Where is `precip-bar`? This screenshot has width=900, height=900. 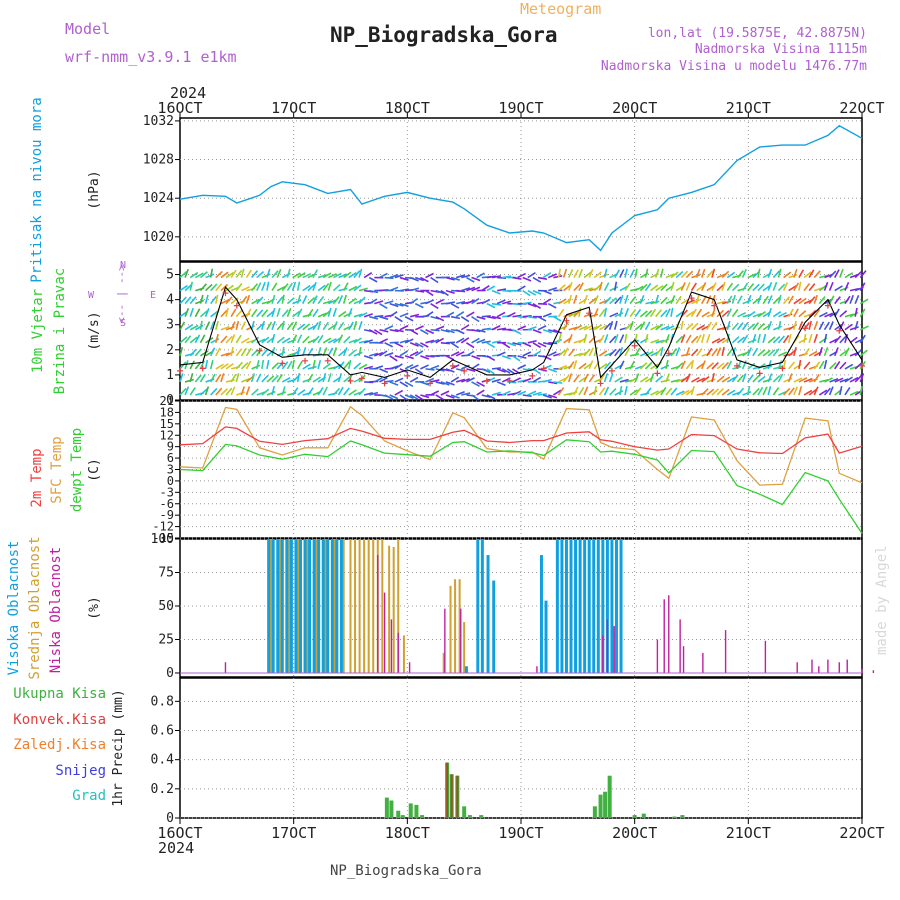 precip-bar is located at coordinates (402, 816).